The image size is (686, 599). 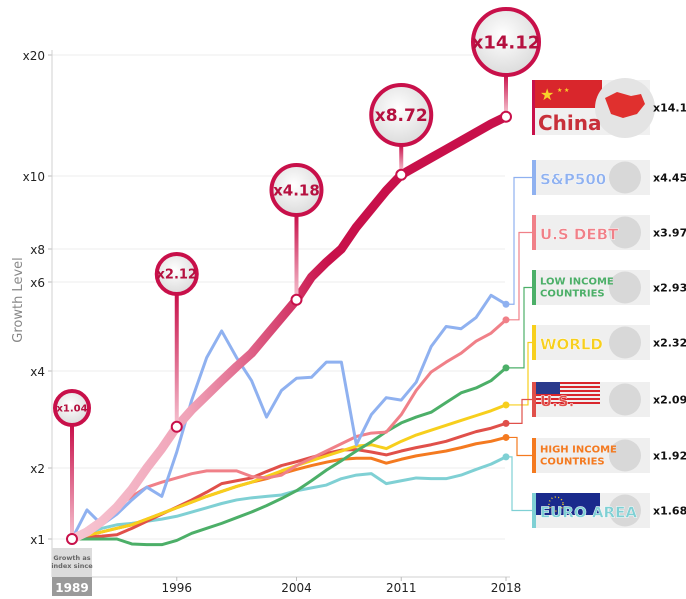 I want to click on y-tick-label: x4, so click(x=37, y=372).